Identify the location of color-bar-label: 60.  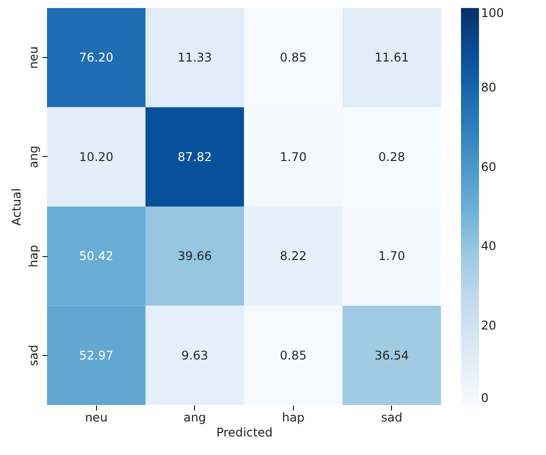
(488, 167).